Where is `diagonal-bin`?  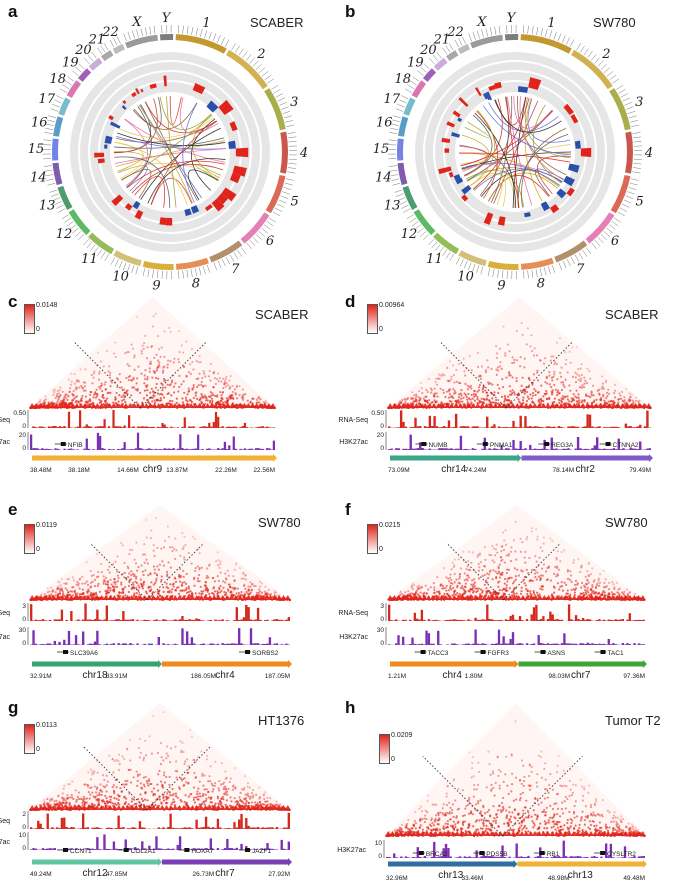
diagonal-bin is located at coordinates (192, 597).